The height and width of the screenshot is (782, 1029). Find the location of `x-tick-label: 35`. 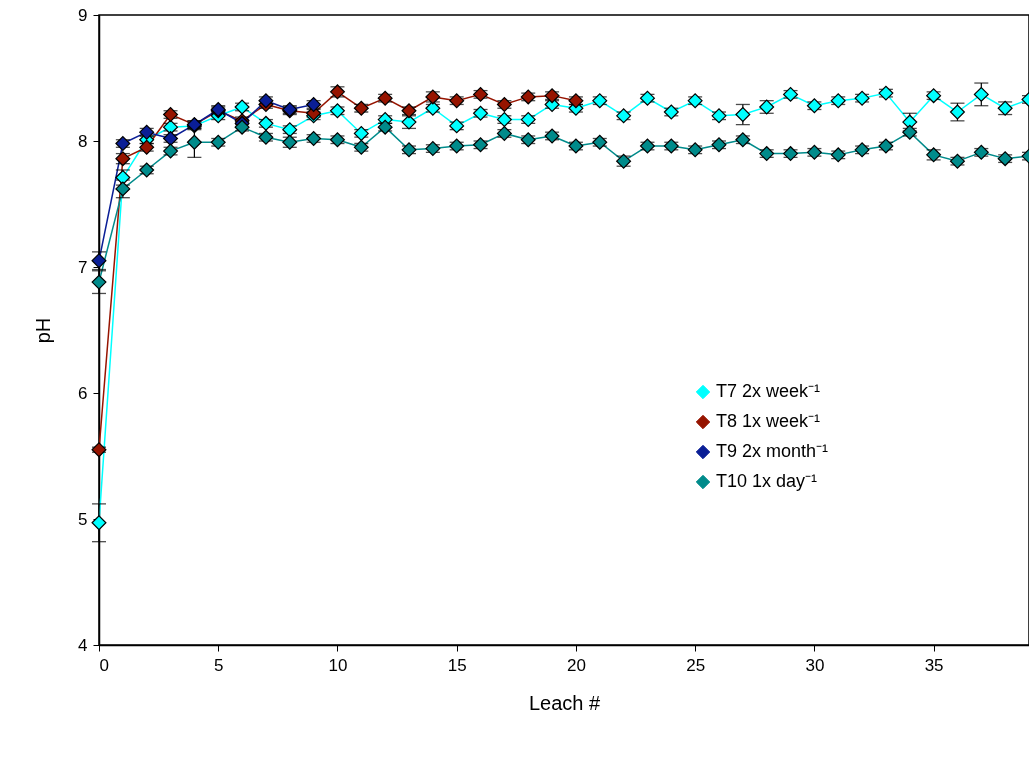

x-tick-label: 35 is located at coordinates (934, 665).